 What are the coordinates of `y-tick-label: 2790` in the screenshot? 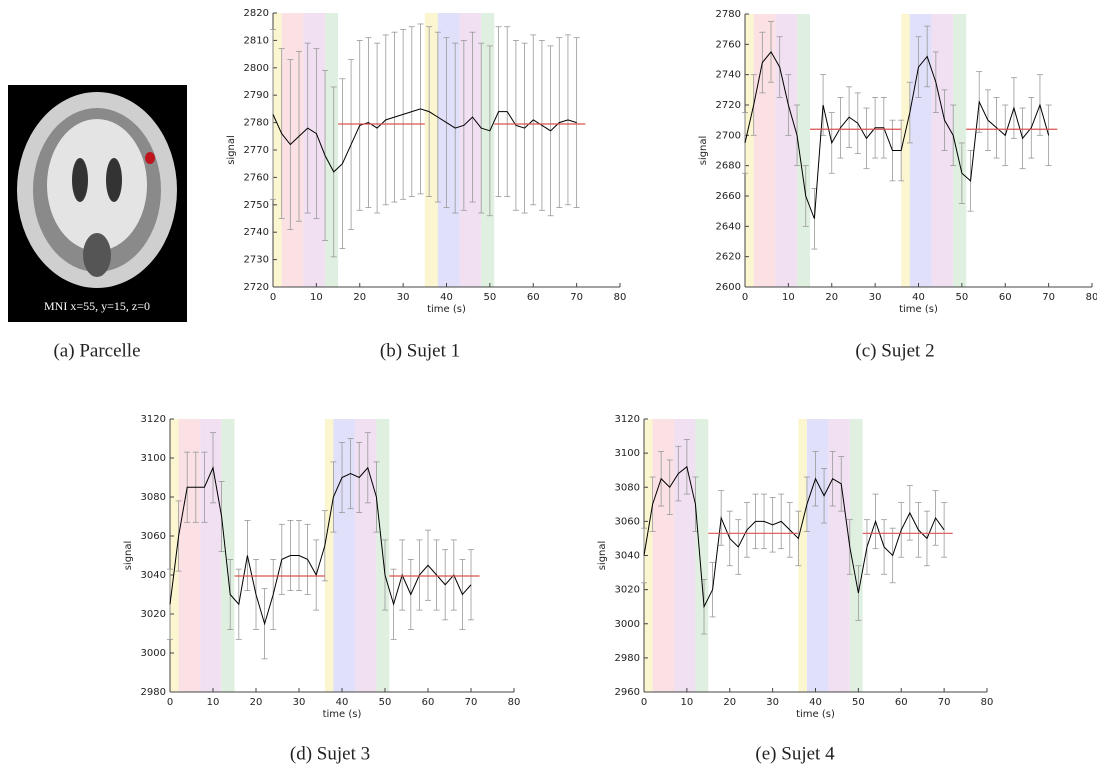 It's located at (256, 95).